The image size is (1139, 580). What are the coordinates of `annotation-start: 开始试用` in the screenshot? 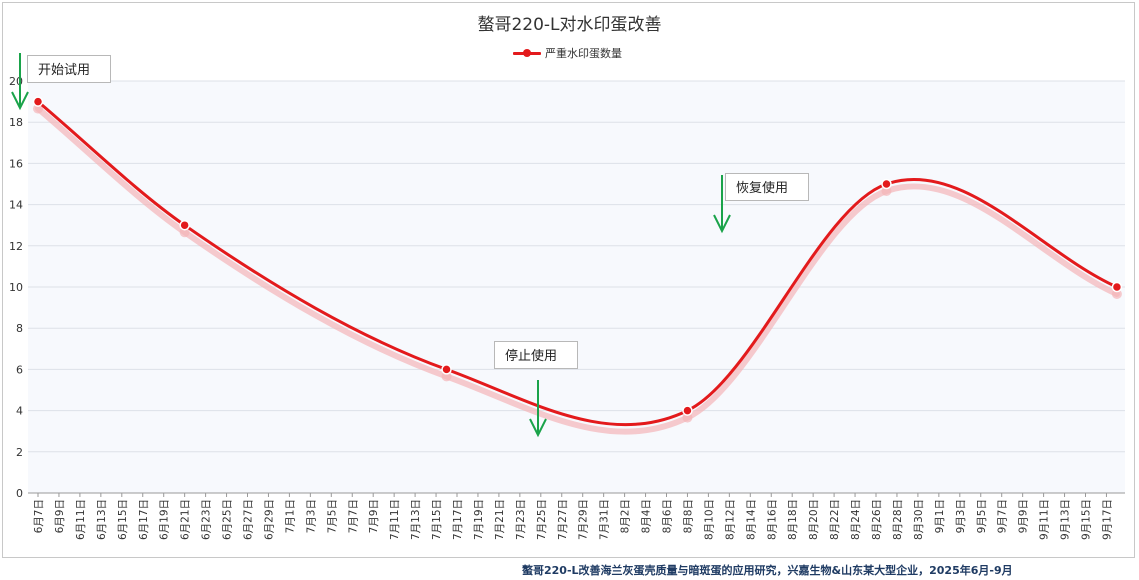 It's located at (69, 69).